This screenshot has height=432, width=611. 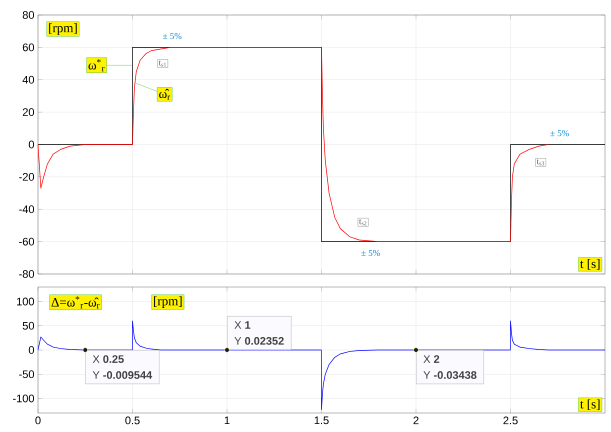 What do you see at coordinates (28, 326) in the screenshot?
I see `y-tick-label: 50` at bounding box center [28, 326].